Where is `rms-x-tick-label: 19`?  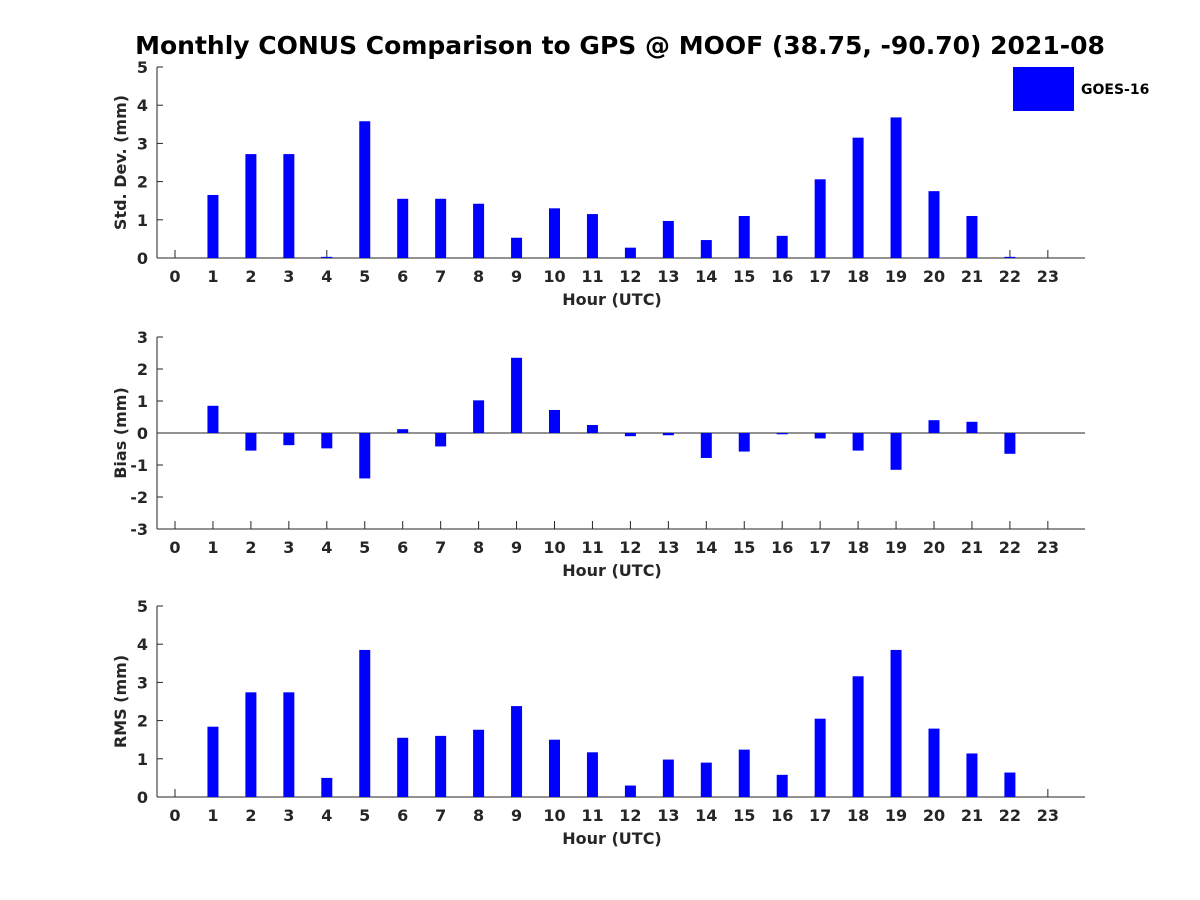
rms-x-tick-label: 19 is located at coordinates (896, 815).